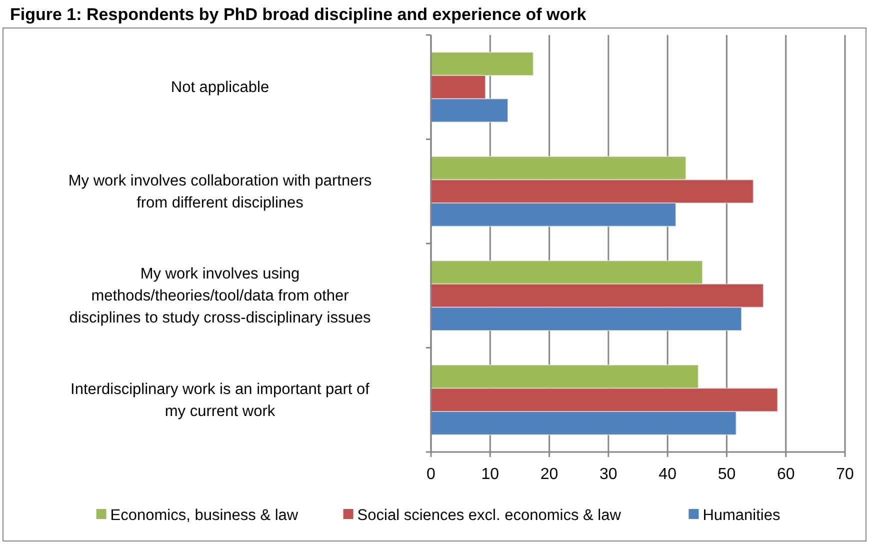  I want to click on x-tick-label: 10, so click(490, 474).